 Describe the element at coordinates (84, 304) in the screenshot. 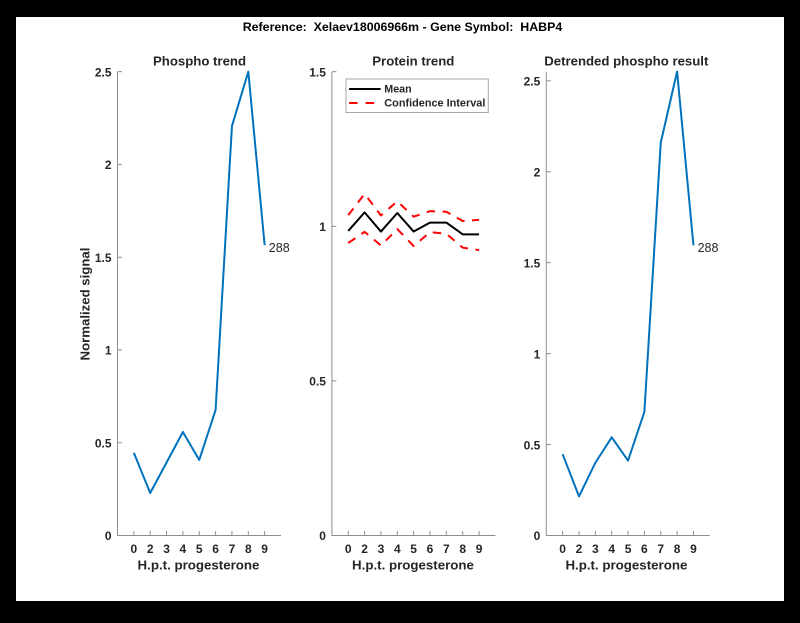

I see `svg-text: Normalized signal` at that location.